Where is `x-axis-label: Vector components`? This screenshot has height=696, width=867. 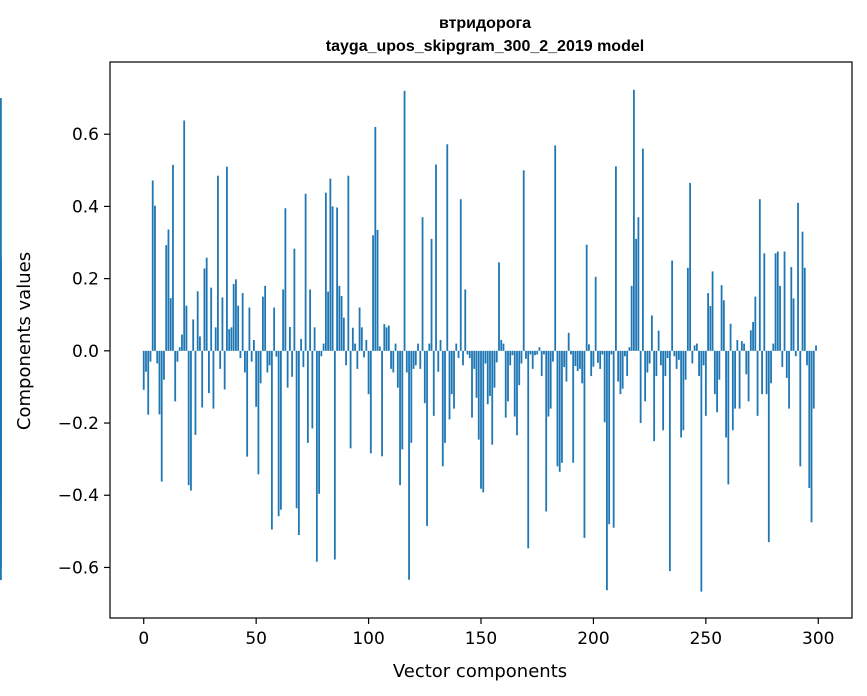
x-axis-label: Vector components is located at coordinates (480, 671).